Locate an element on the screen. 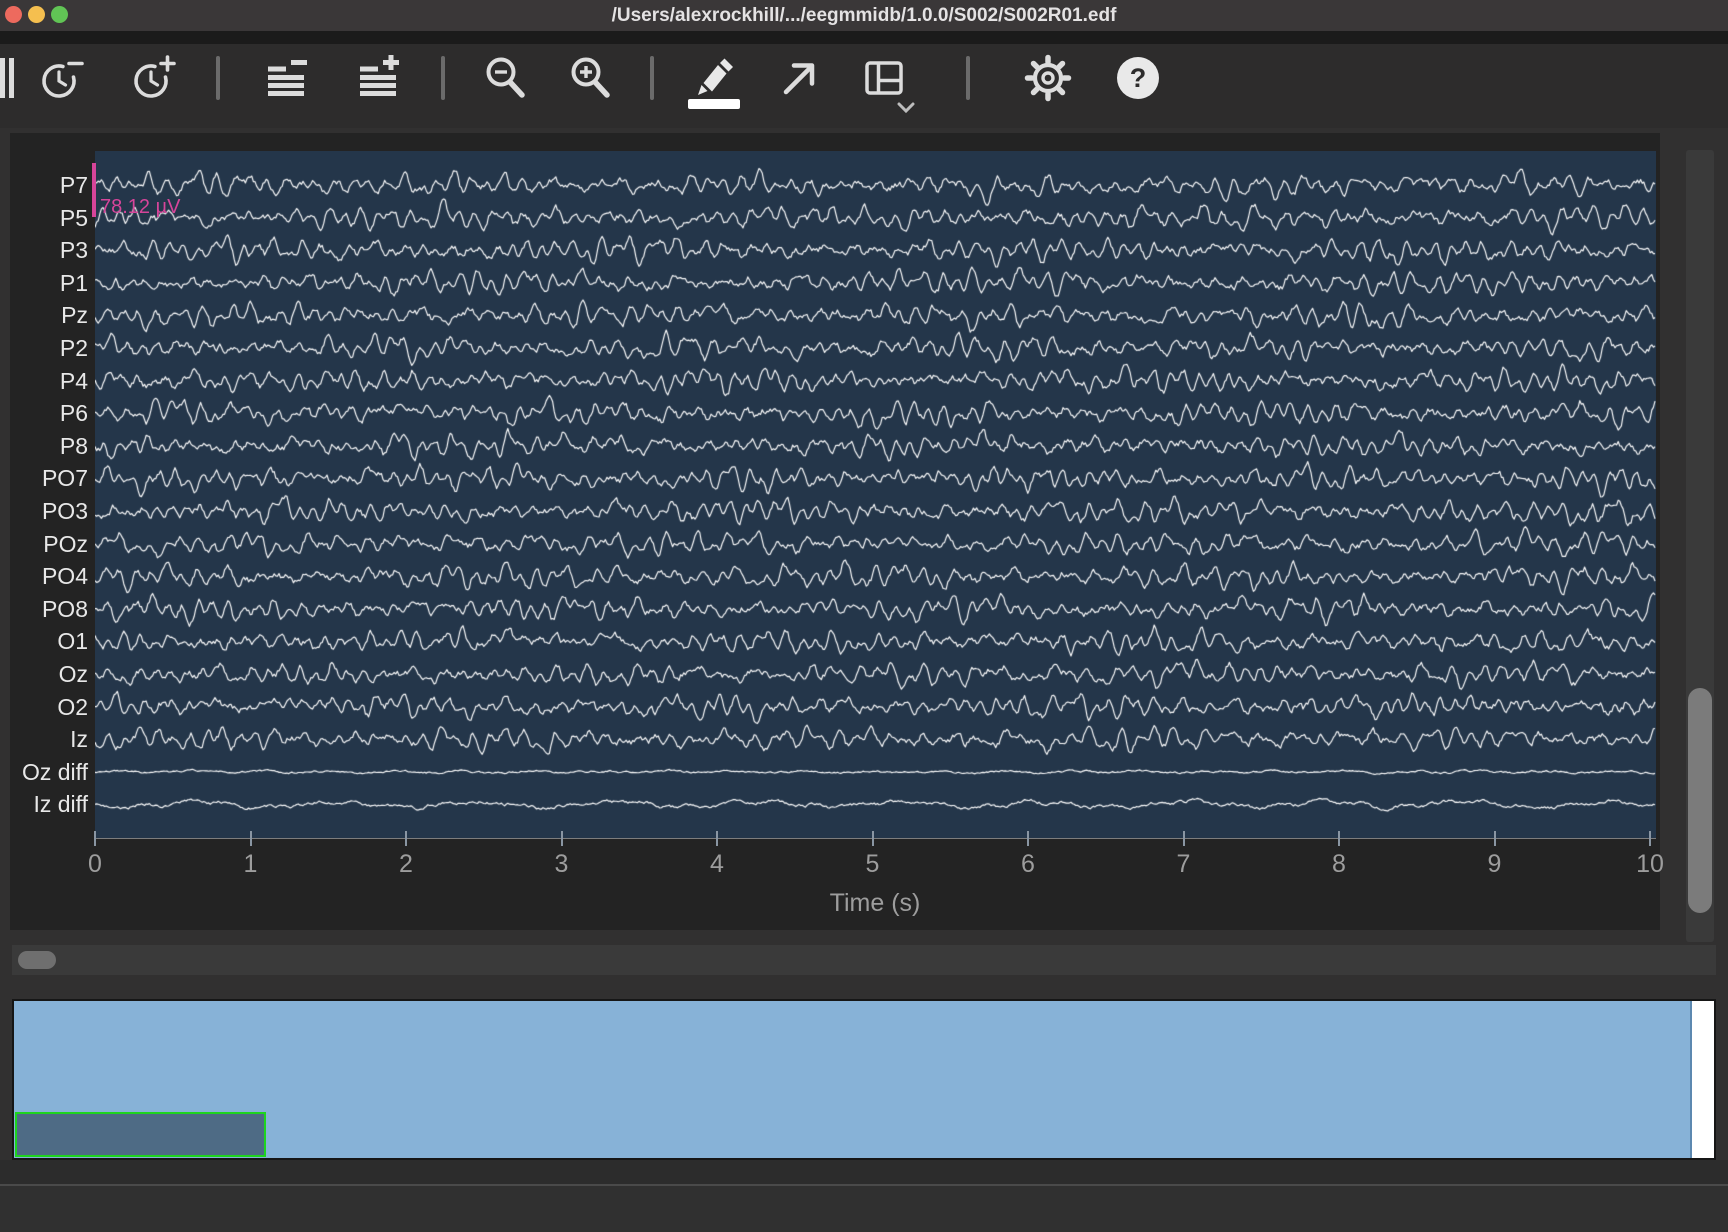 The height and width of the screenshot is (1232, 1728). bottom-gap is located at coordinates (864, 1172).